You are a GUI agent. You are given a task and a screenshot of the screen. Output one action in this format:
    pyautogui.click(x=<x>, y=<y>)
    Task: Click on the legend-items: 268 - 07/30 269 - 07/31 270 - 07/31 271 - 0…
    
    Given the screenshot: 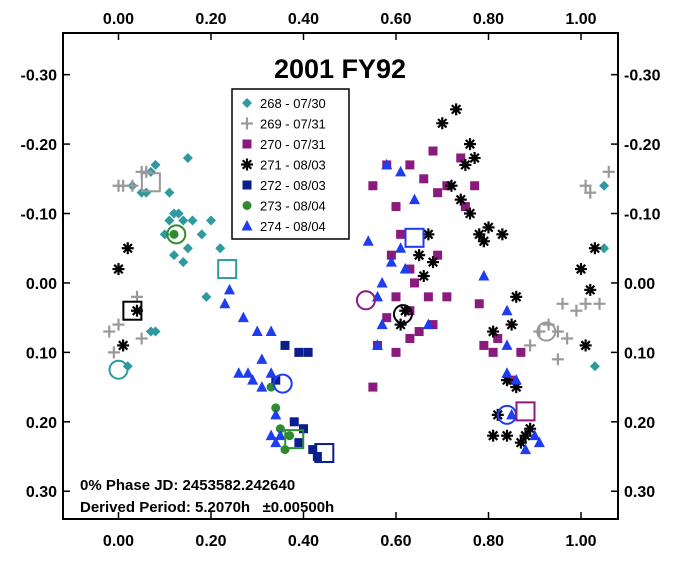 What is the action you would take?
    pyautogui.click(x=283, y=165)
    